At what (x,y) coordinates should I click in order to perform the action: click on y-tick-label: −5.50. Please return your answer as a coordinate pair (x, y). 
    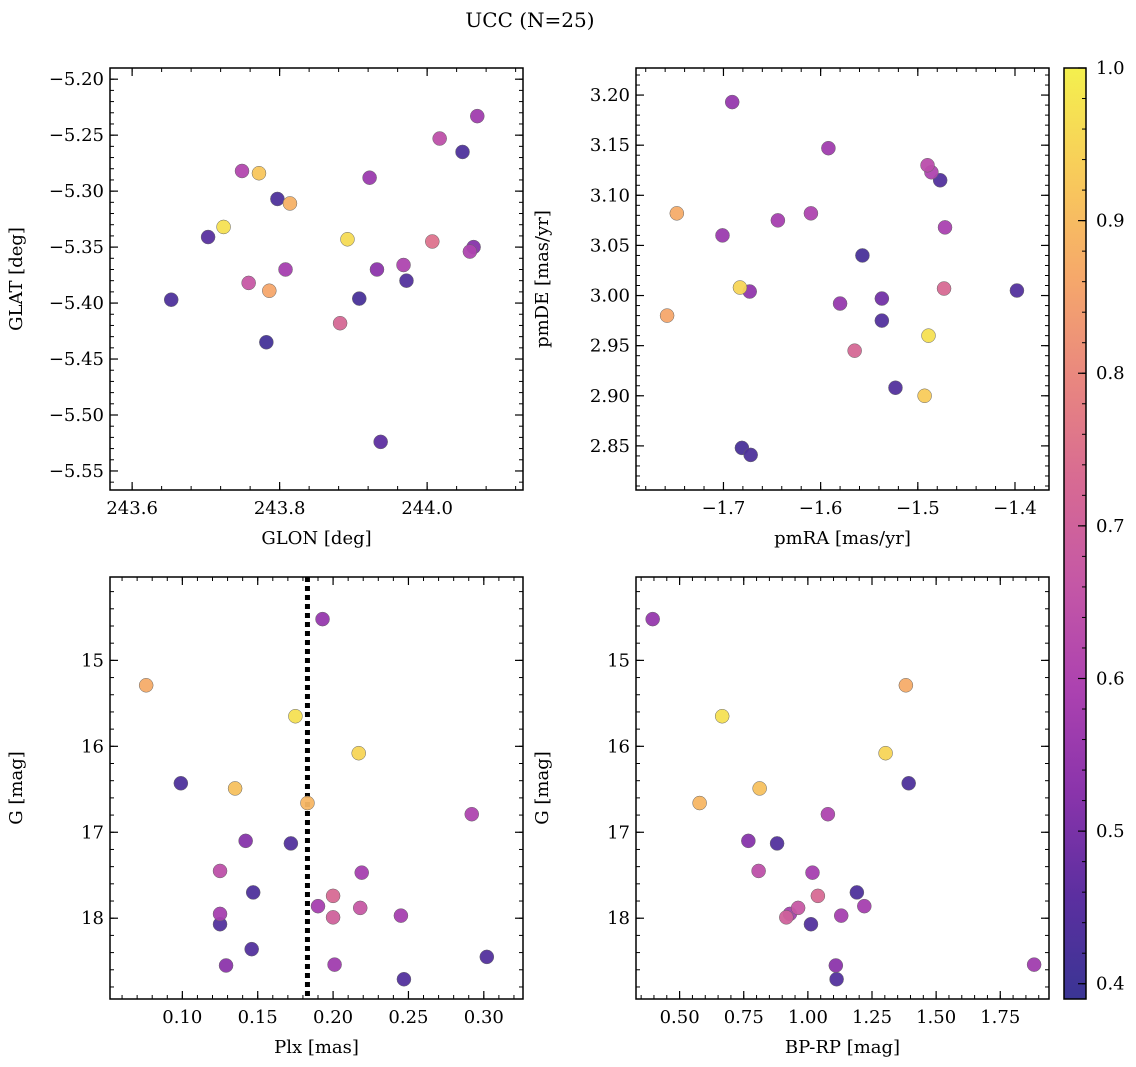
    Looking at the image, I should click on (76, 415).